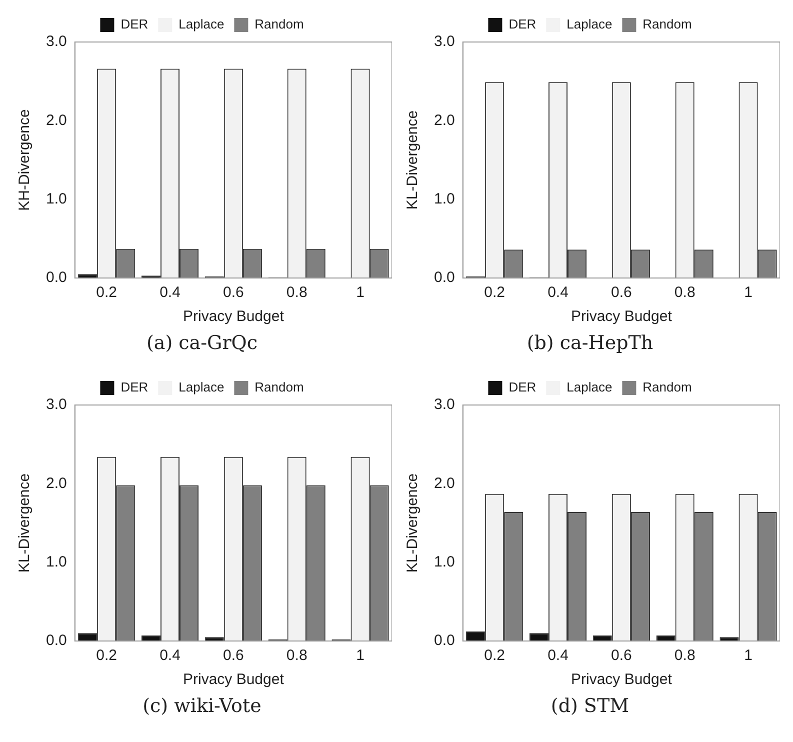  What do you see at coordinates (25, 160) in the screenshot?
I see `y-axis-title: KH-Divergence` at bounding box center [25, 160].